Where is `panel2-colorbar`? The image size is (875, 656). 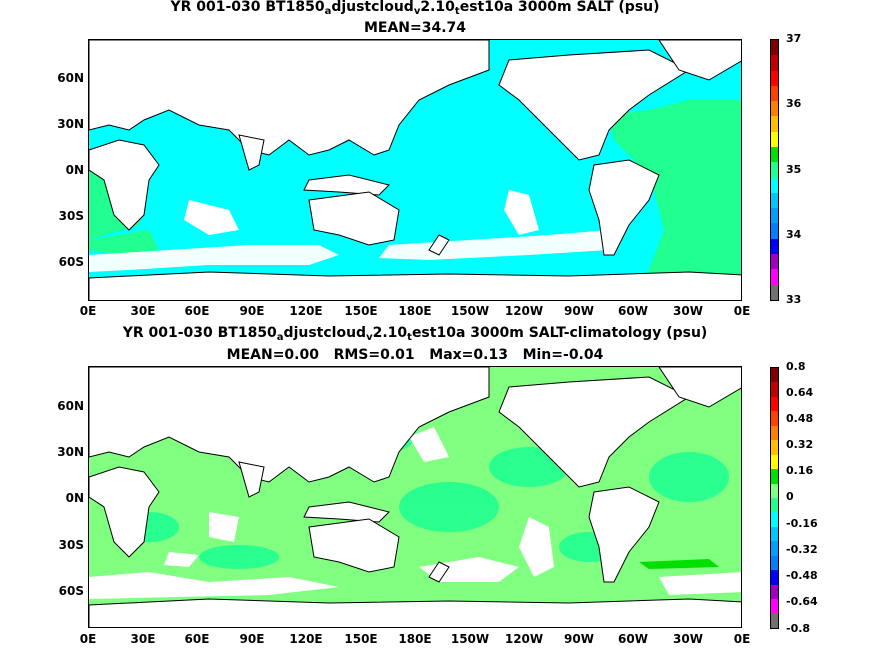 panel2-colorbar is located at coordinates (774, 498).